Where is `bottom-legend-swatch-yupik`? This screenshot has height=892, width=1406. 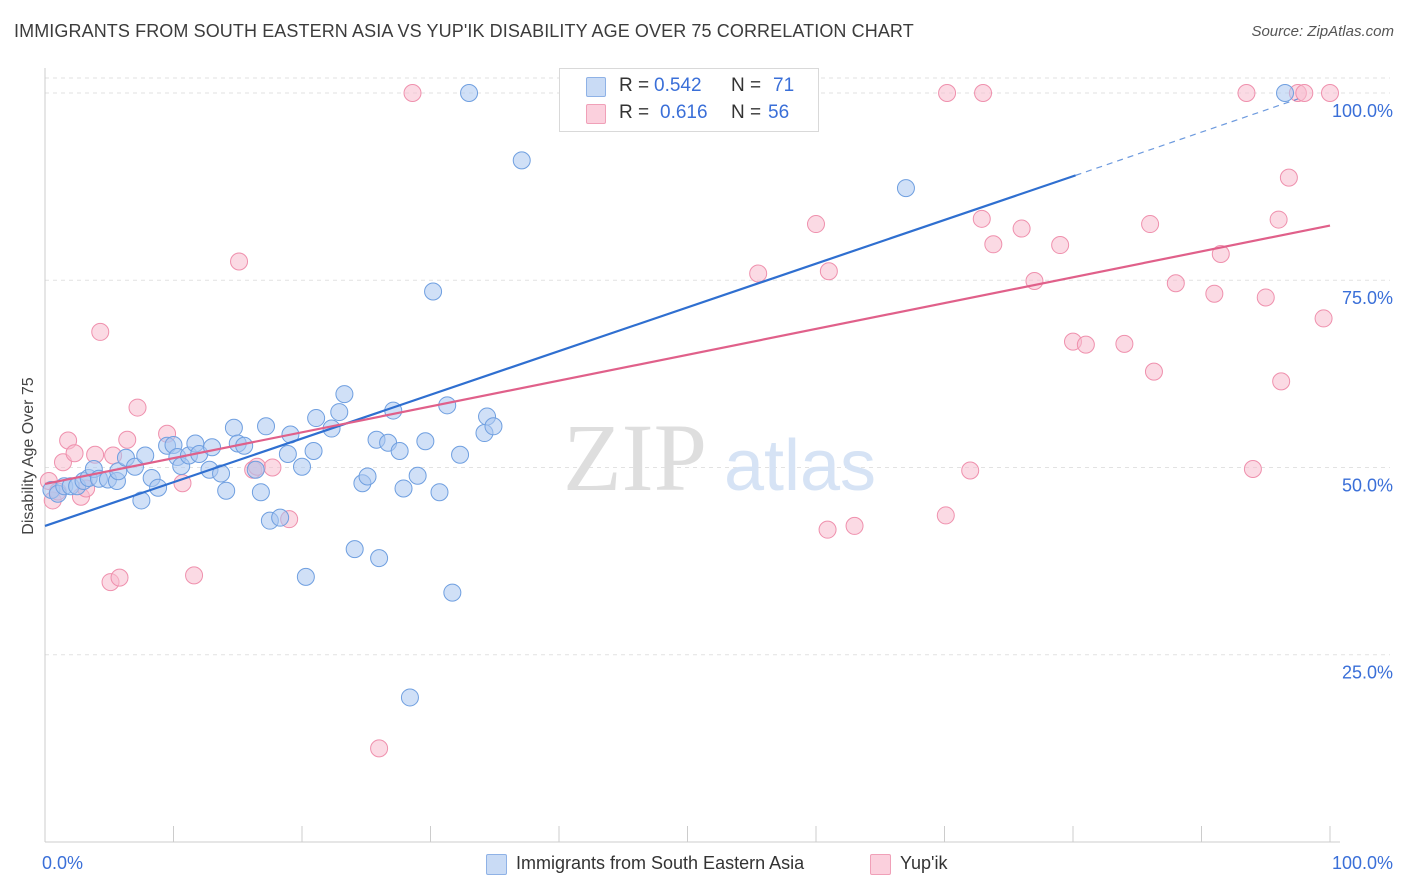
bottom-legend-swatch-yupik is located at coordinates (880, 864).